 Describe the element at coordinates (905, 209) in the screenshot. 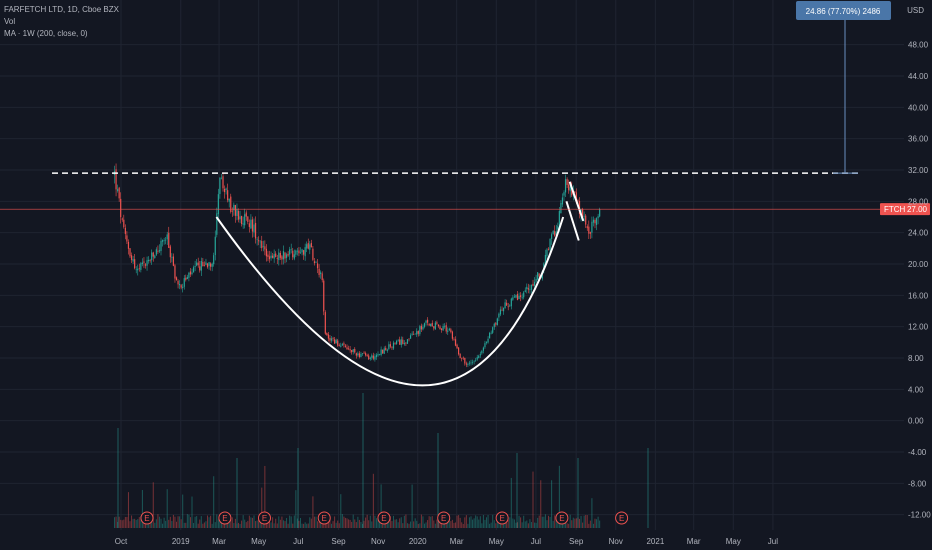

I see `current-price-label: FTCH 27.00` at that location.